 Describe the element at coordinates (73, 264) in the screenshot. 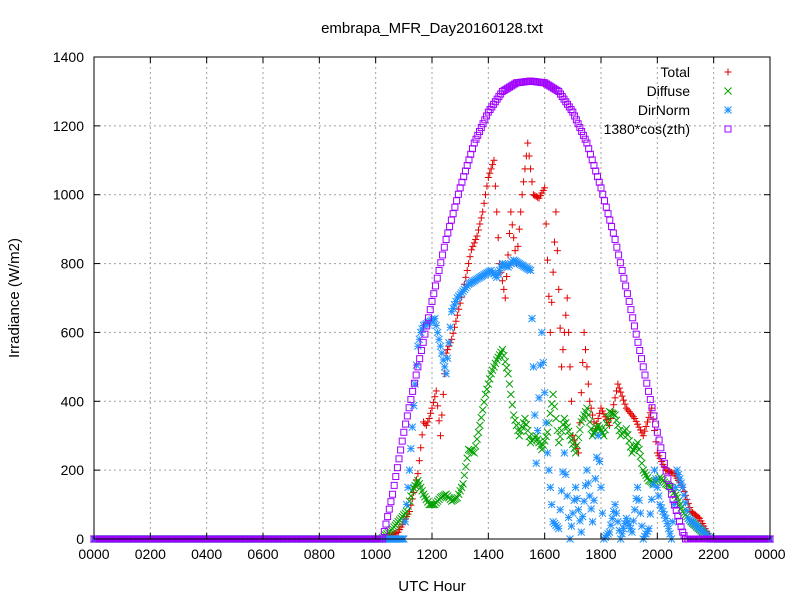

I see `y-tick-label: 800` at that location.